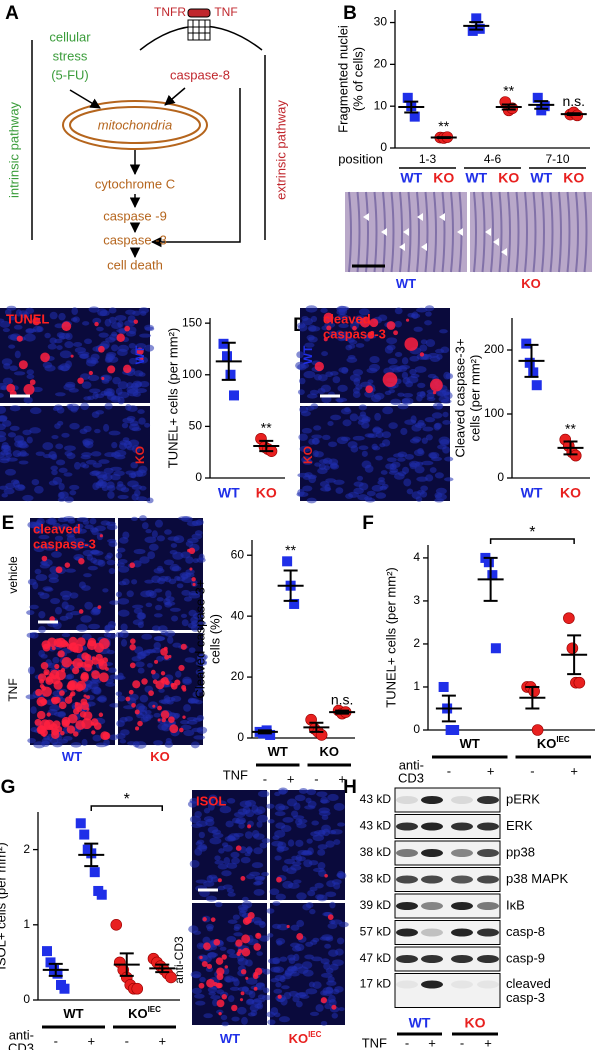 This screenshot has width=605, height=1050. What do you see at coordinates (135, 183) in the screenshot?
I see `cytochrome-label: cytochrome C` at bounding box center [135, 183].